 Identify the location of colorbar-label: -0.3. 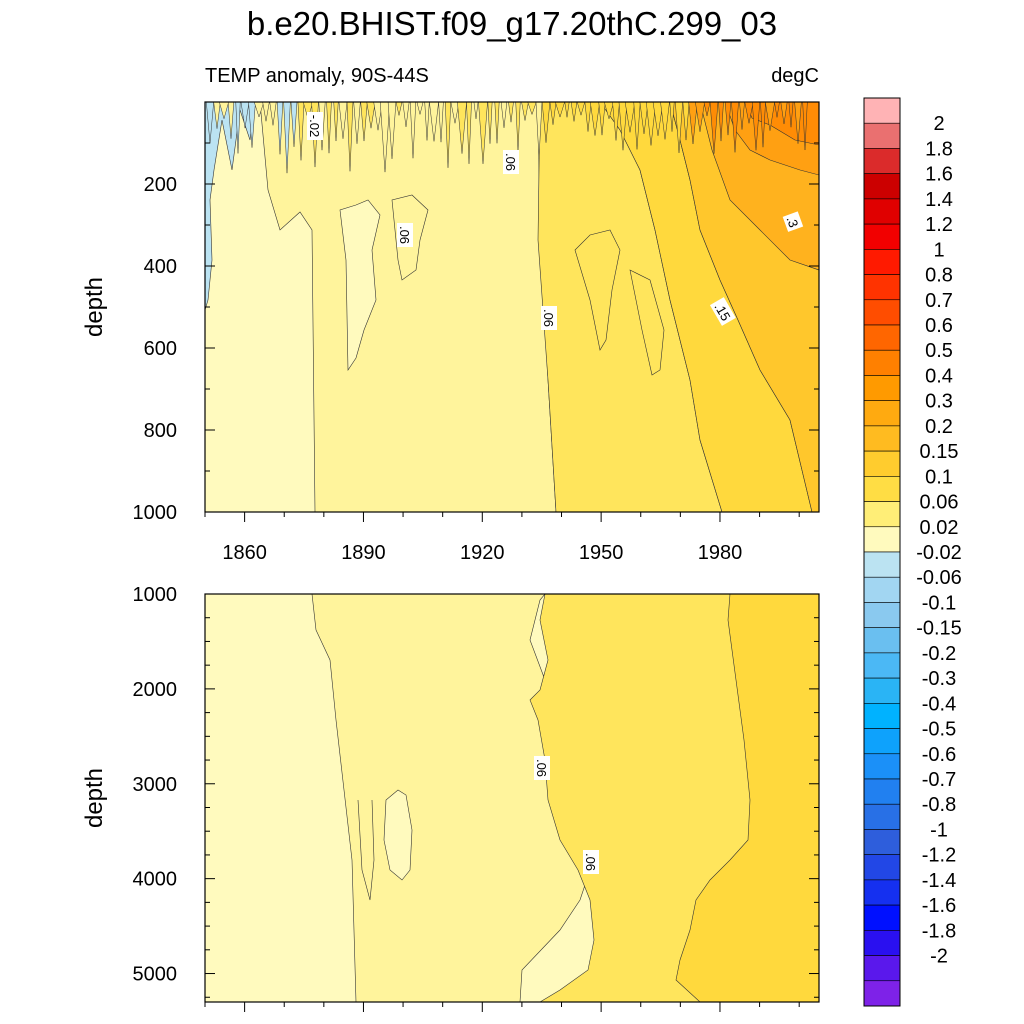
(939, 679).